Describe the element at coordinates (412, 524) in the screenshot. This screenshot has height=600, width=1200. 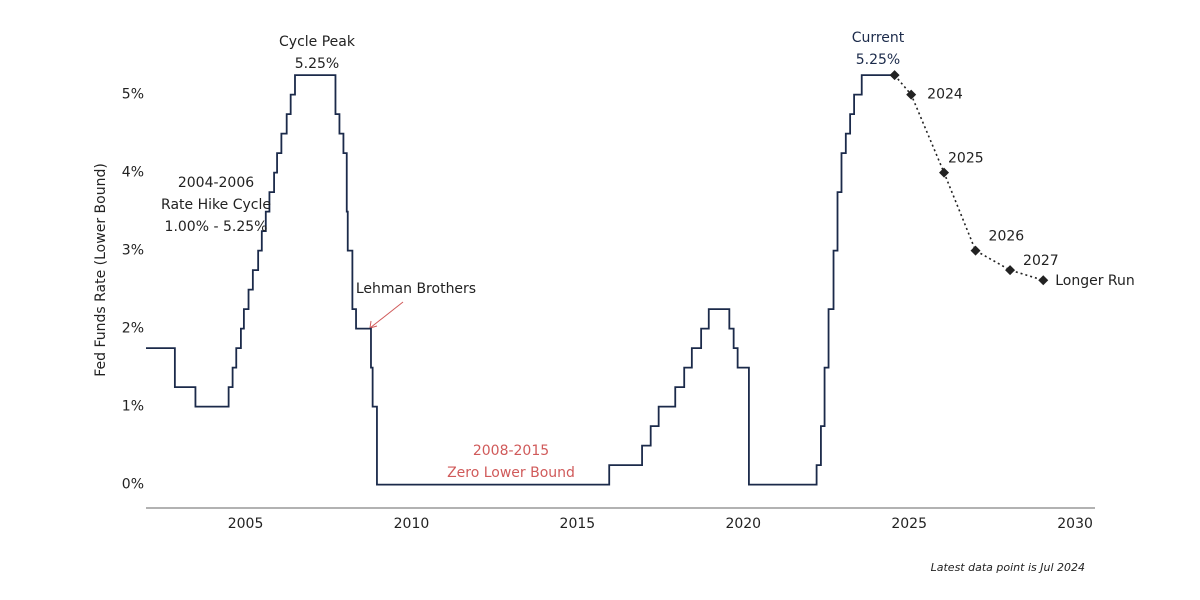
I see `x-tick-label: 2010` at that location.